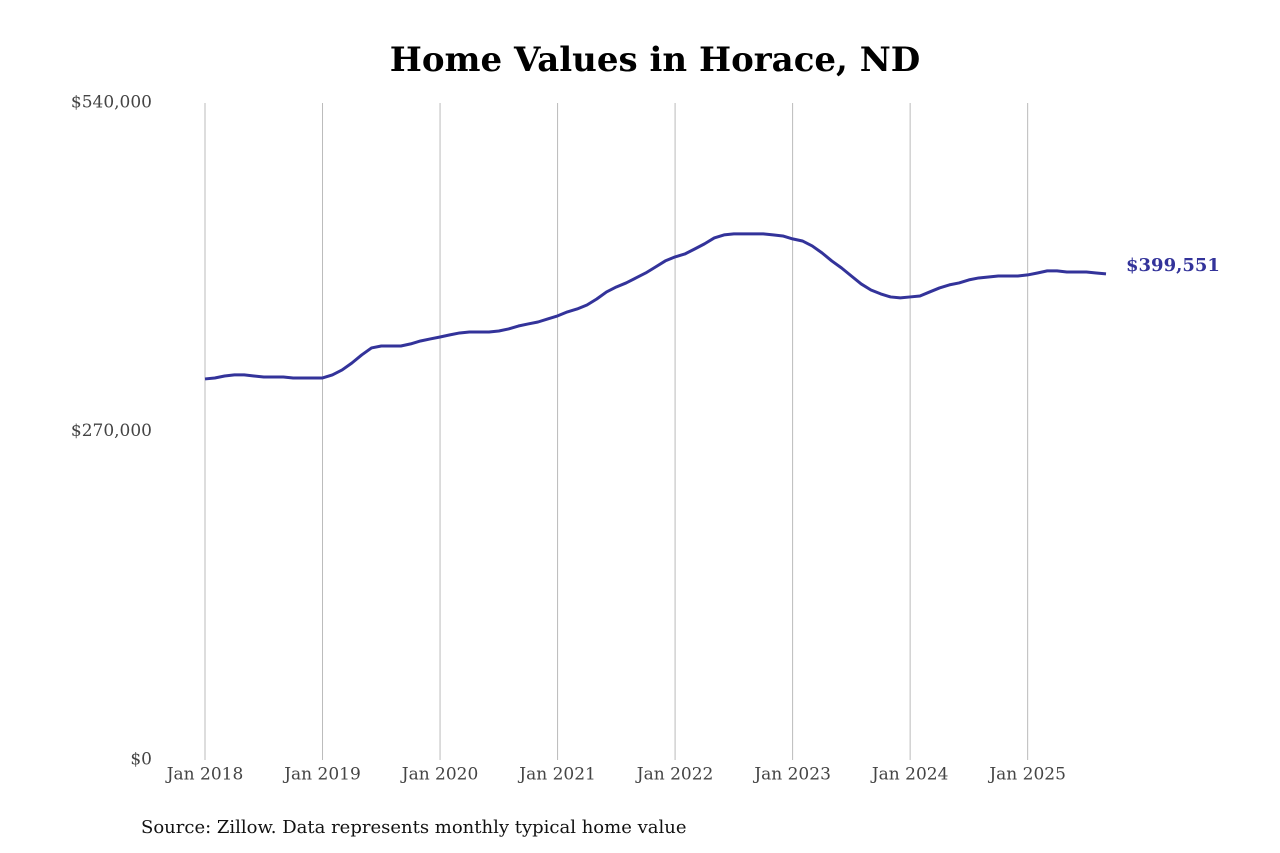 Image resolution: width=1280 pixels, height=853 pixels. Describe the element at coordinates (1026, 775) in the screenshot. I see `x-tick-label: Jan 2025` at that location.